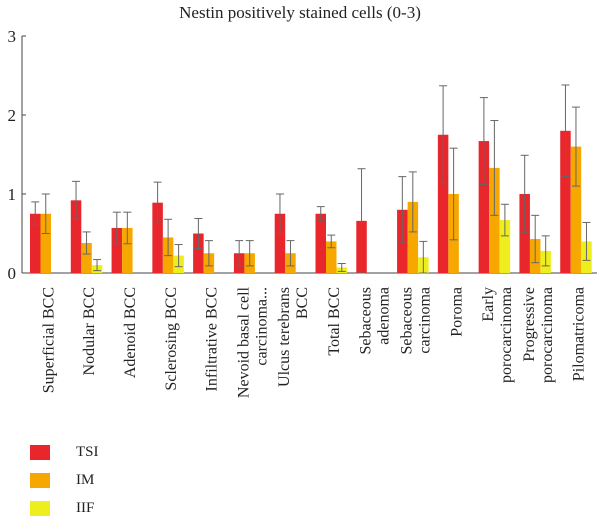  What do you see at coordinates (64, 452) in the screenshot?
I see `legend-item-tsi: TSI` at bounding box center [64, 452].